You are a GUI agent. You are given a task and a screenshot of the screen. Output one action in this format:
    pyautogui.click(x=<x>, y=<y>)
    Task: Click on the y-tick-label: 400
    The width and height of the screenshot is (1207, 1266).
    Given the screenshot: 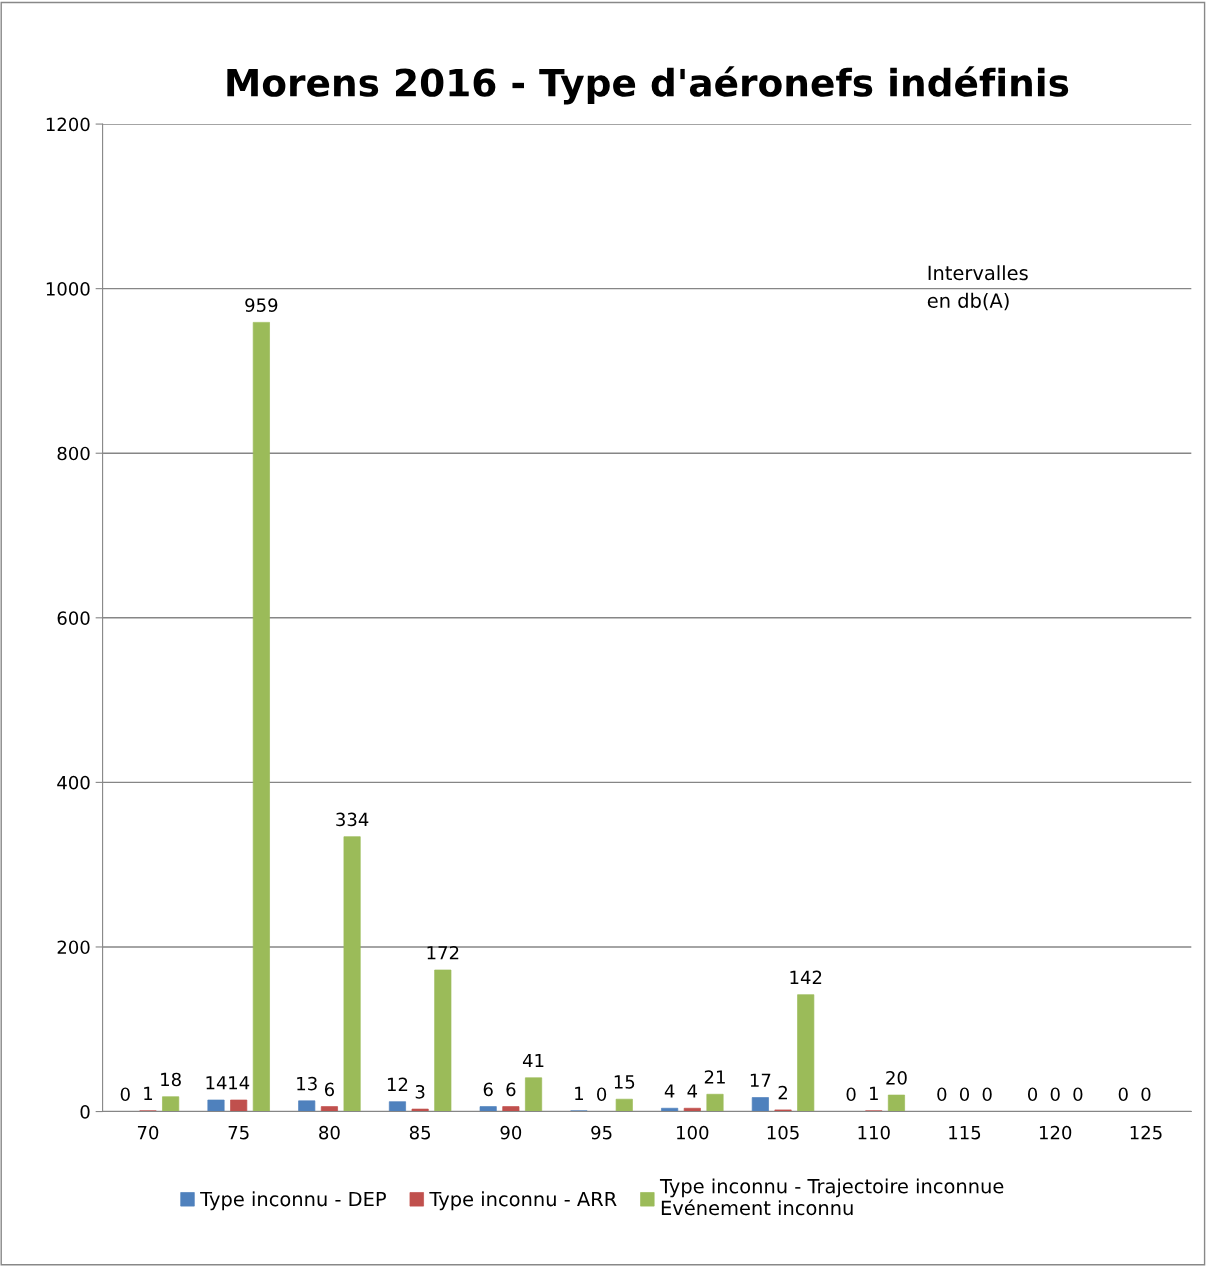 What is the action you would take?
    pyautogui.click(x=73, y=782)
    